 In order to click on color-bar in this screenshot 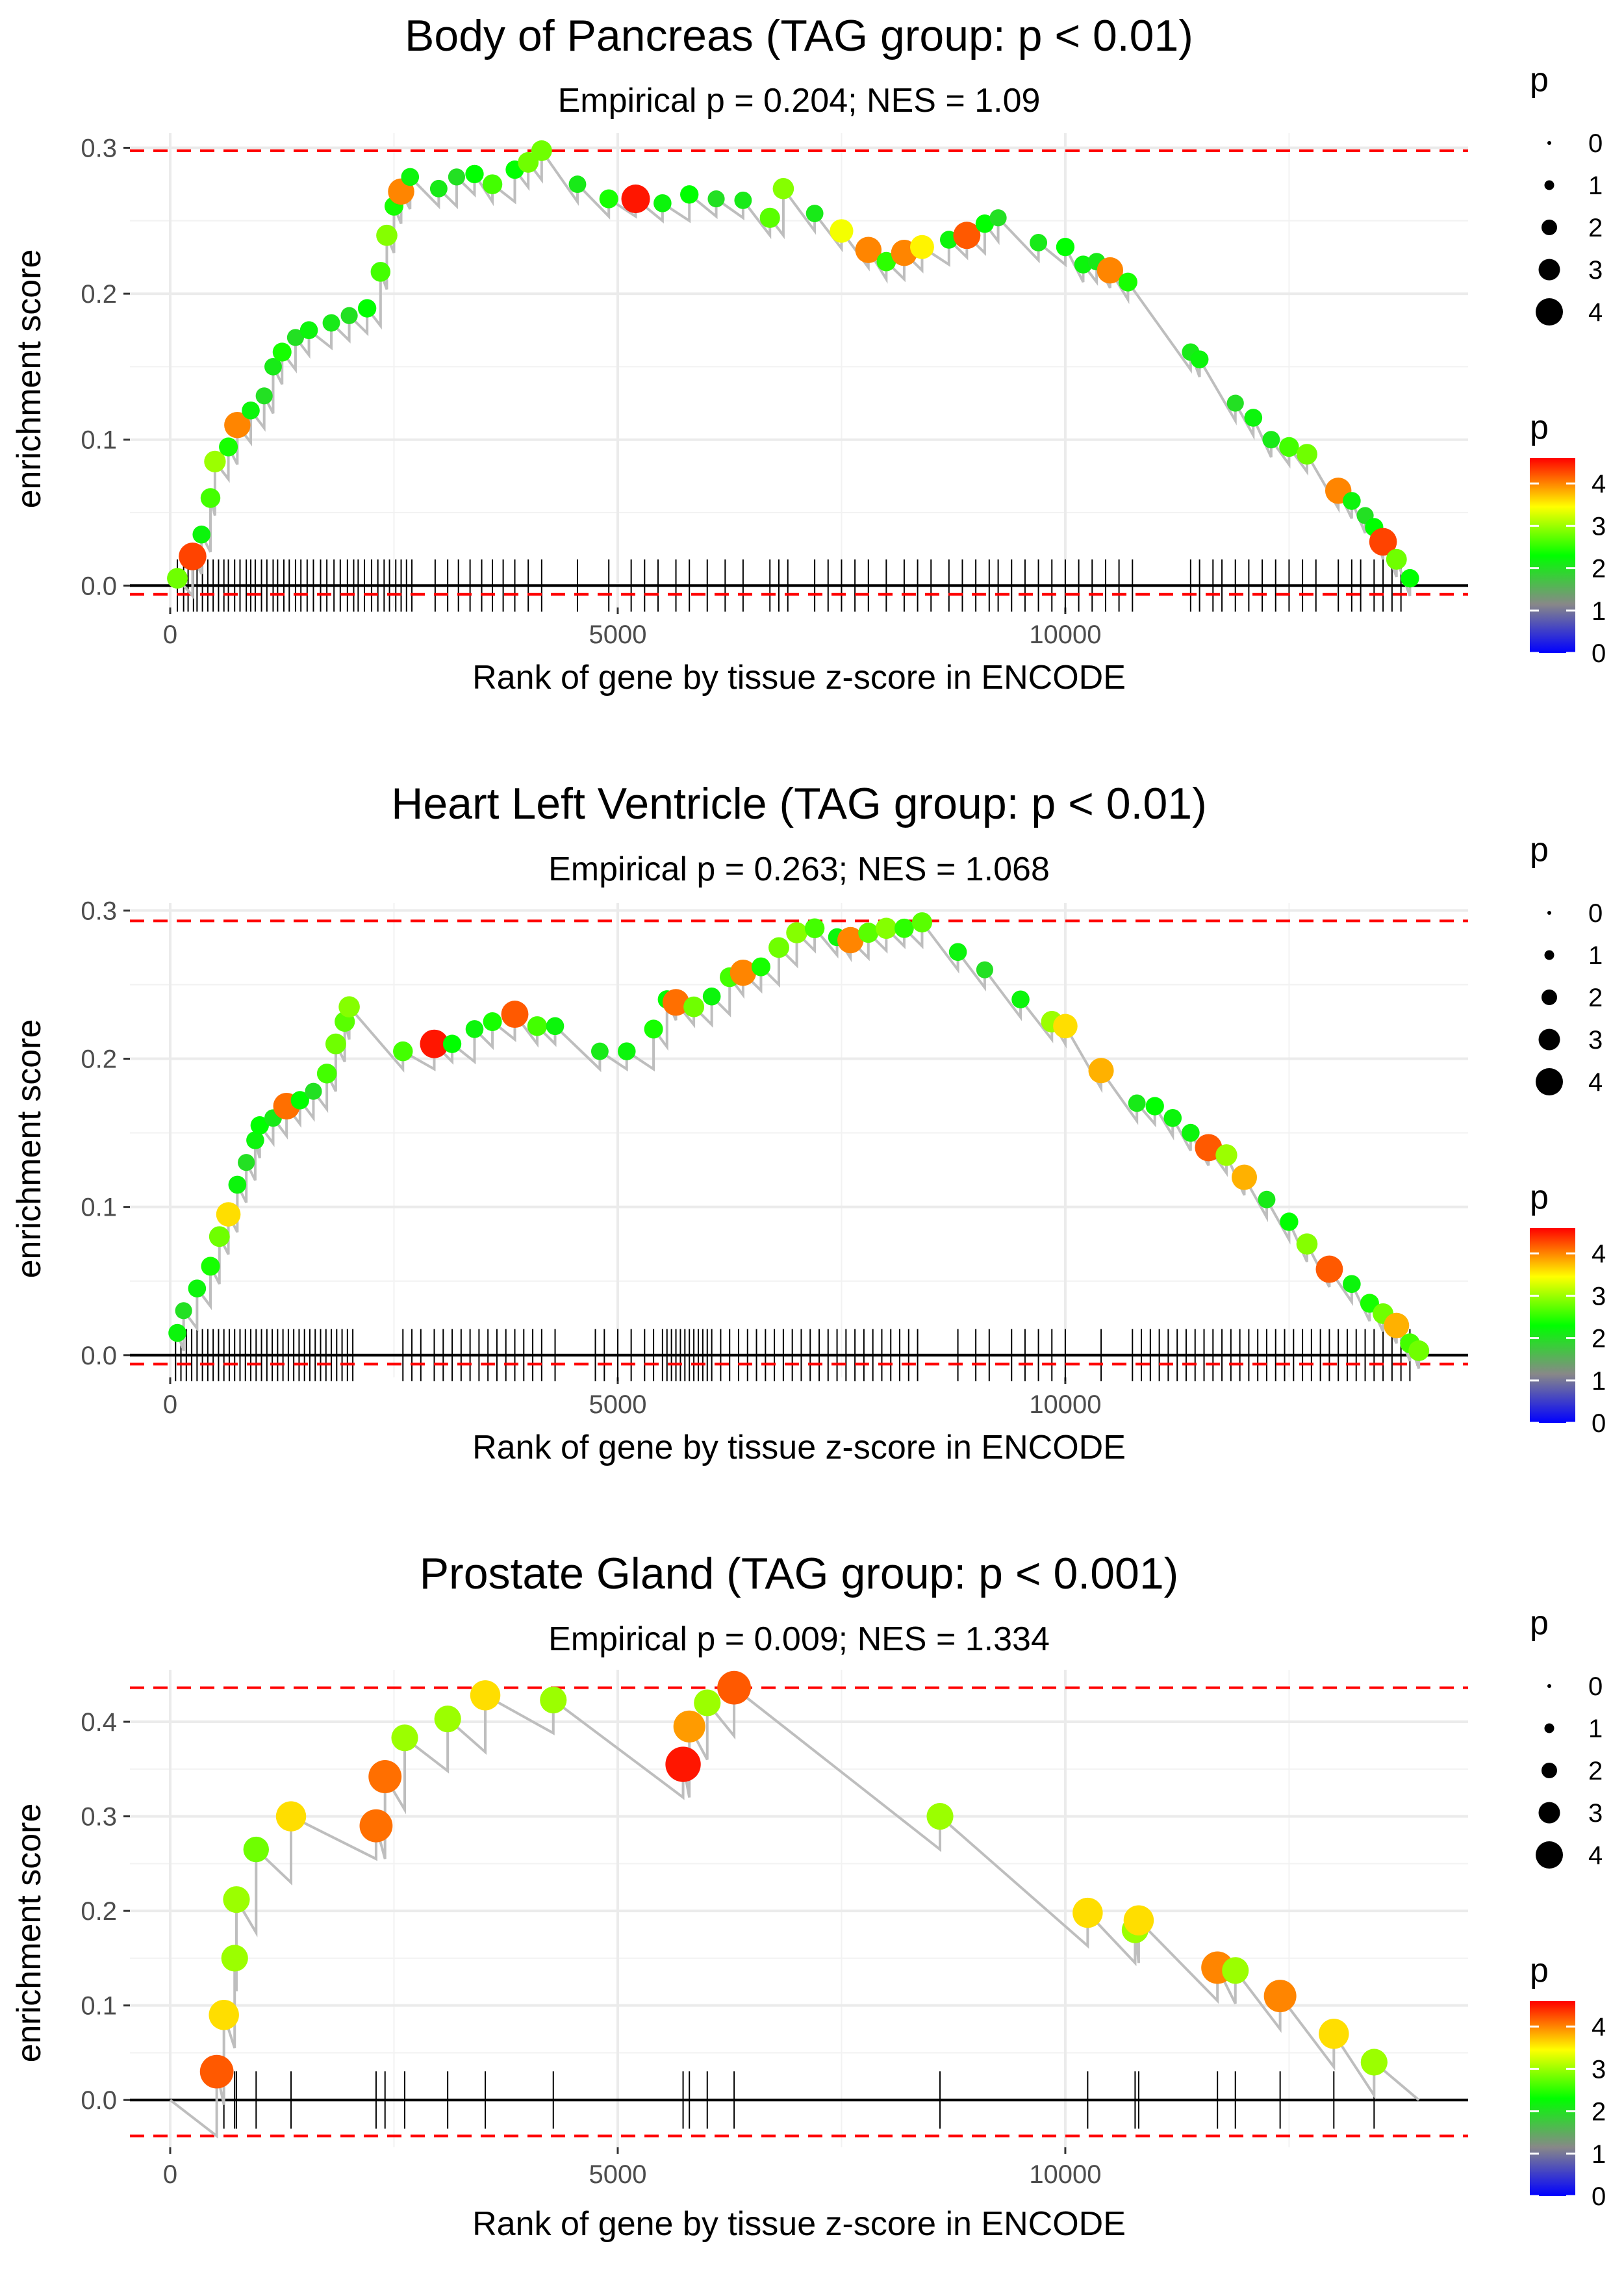, I will do `click(1552, 555)`.